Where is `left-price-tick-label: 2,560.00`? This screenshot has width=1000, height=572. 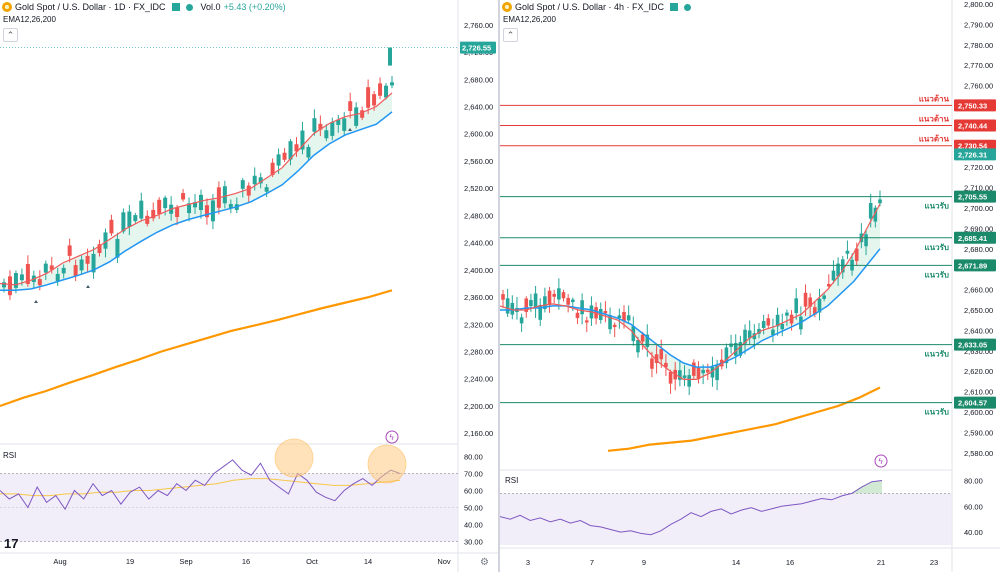
left-price-tick-label: 2,560.00 is located at coordinates (478, 161).